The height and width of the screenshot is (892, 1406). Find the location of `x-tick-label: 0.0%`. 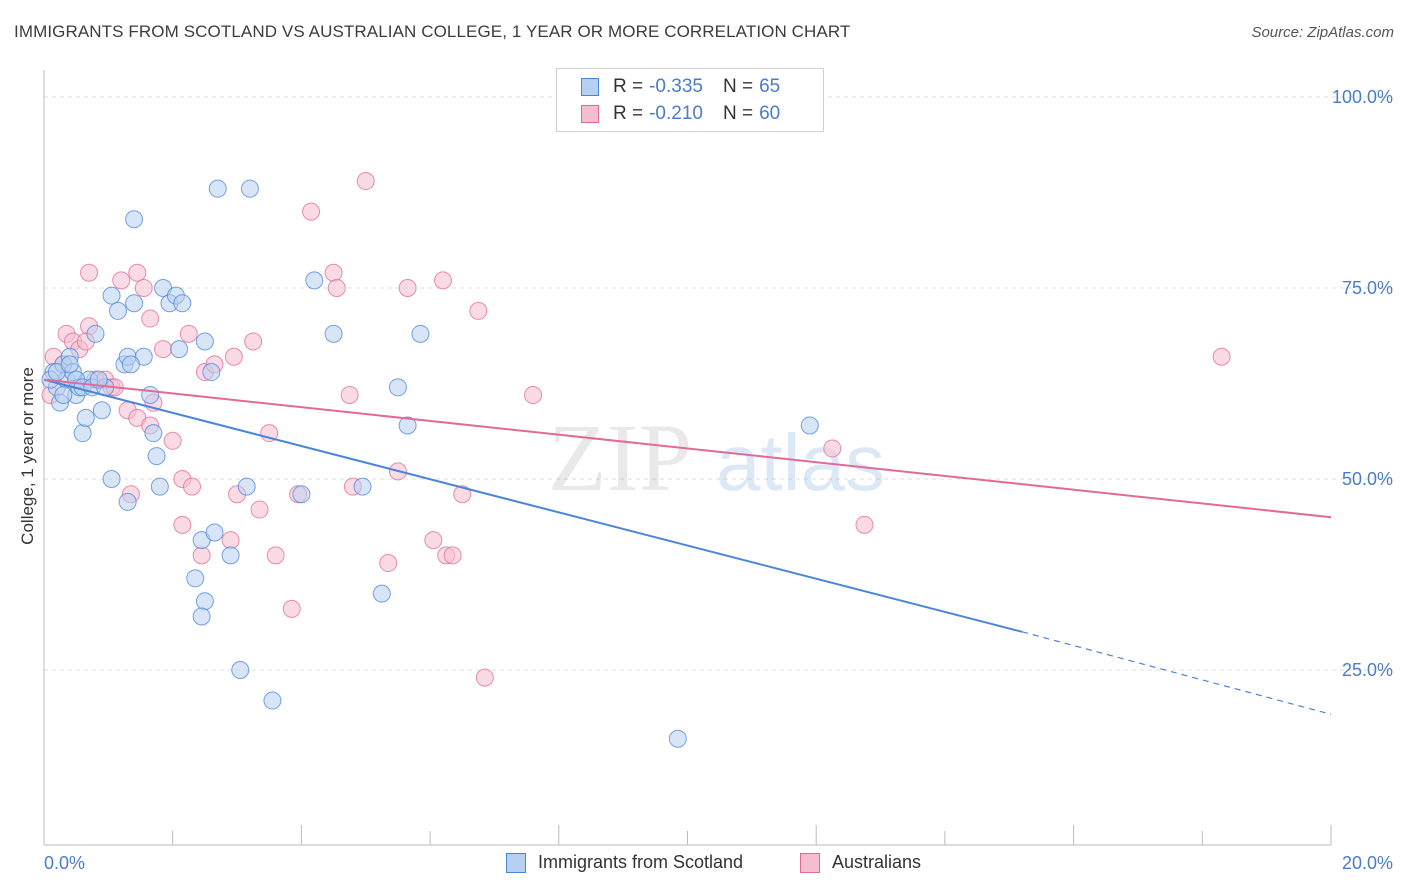

x-tick-label: 0.0% is located at coordinates (64, 863).